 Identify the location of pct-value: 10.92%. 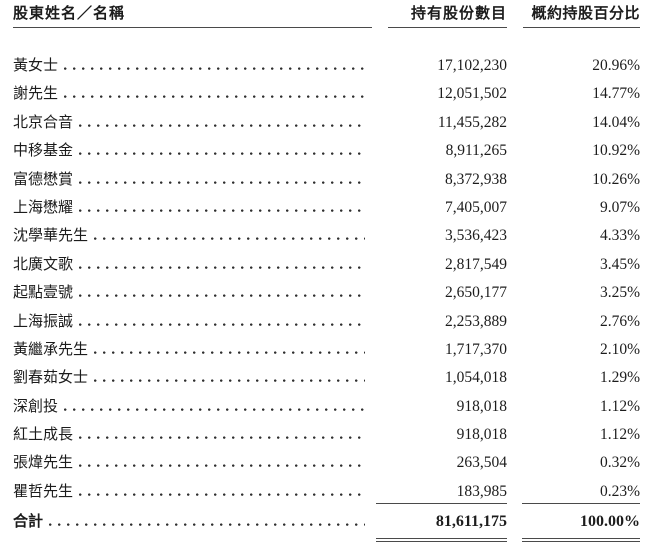
(616, 151).